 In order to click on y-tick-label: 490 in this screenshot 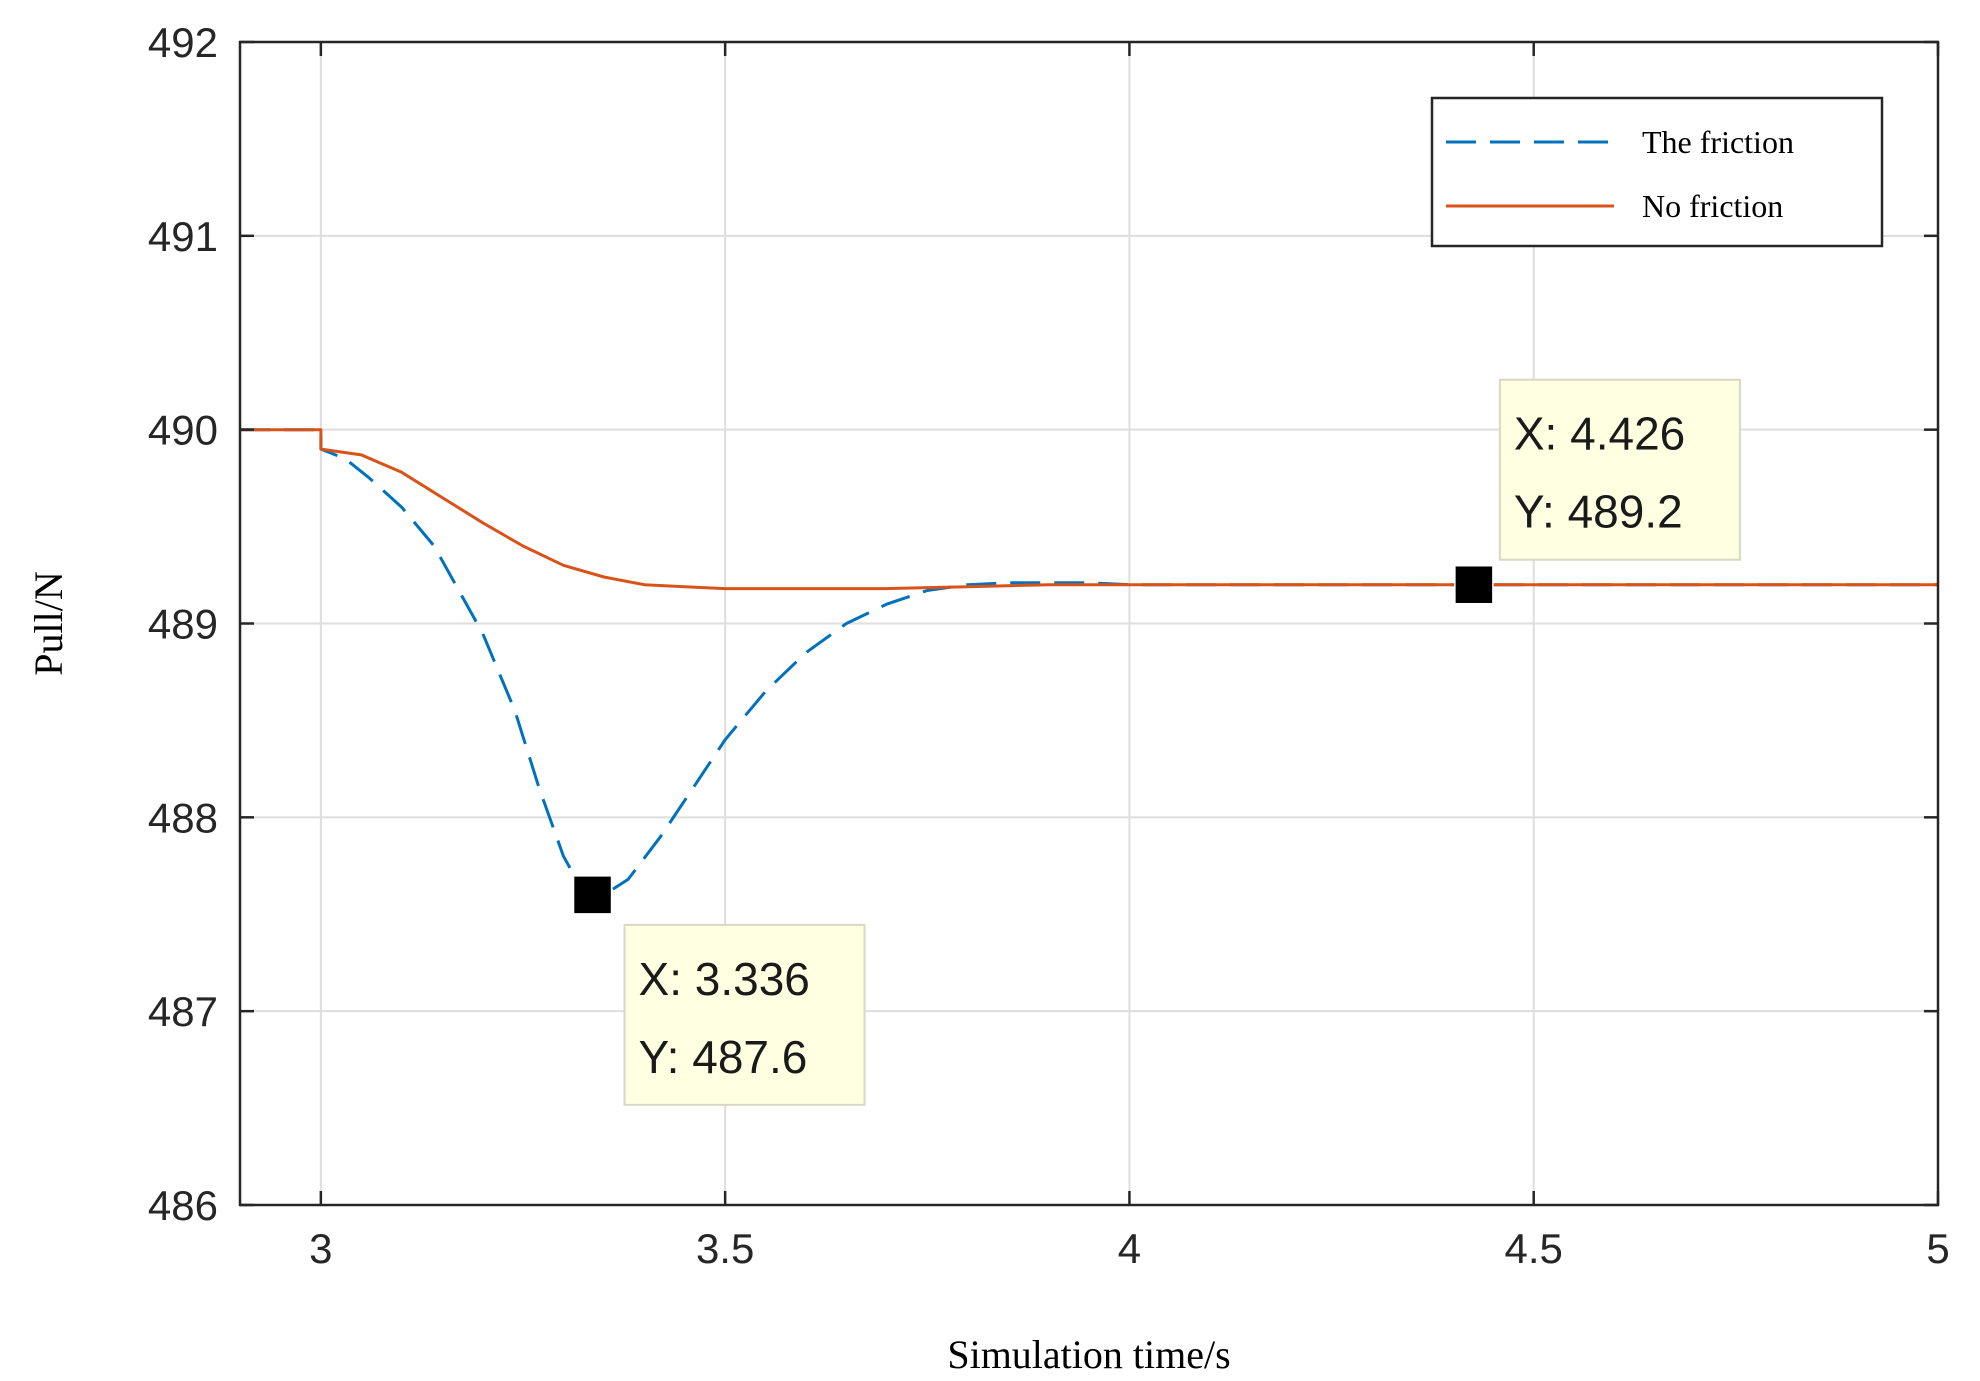, I will do `click(183, 430)`.